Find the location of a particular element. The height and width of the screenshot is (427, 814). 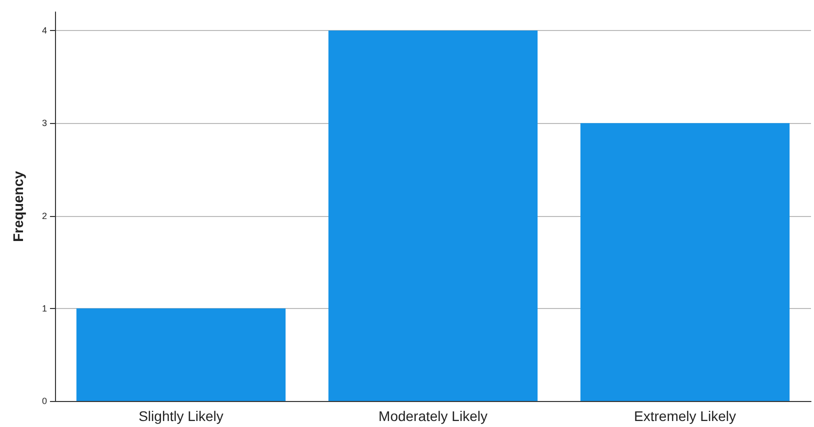

y-tick-label: 4 is located at coordinates (44, 31).